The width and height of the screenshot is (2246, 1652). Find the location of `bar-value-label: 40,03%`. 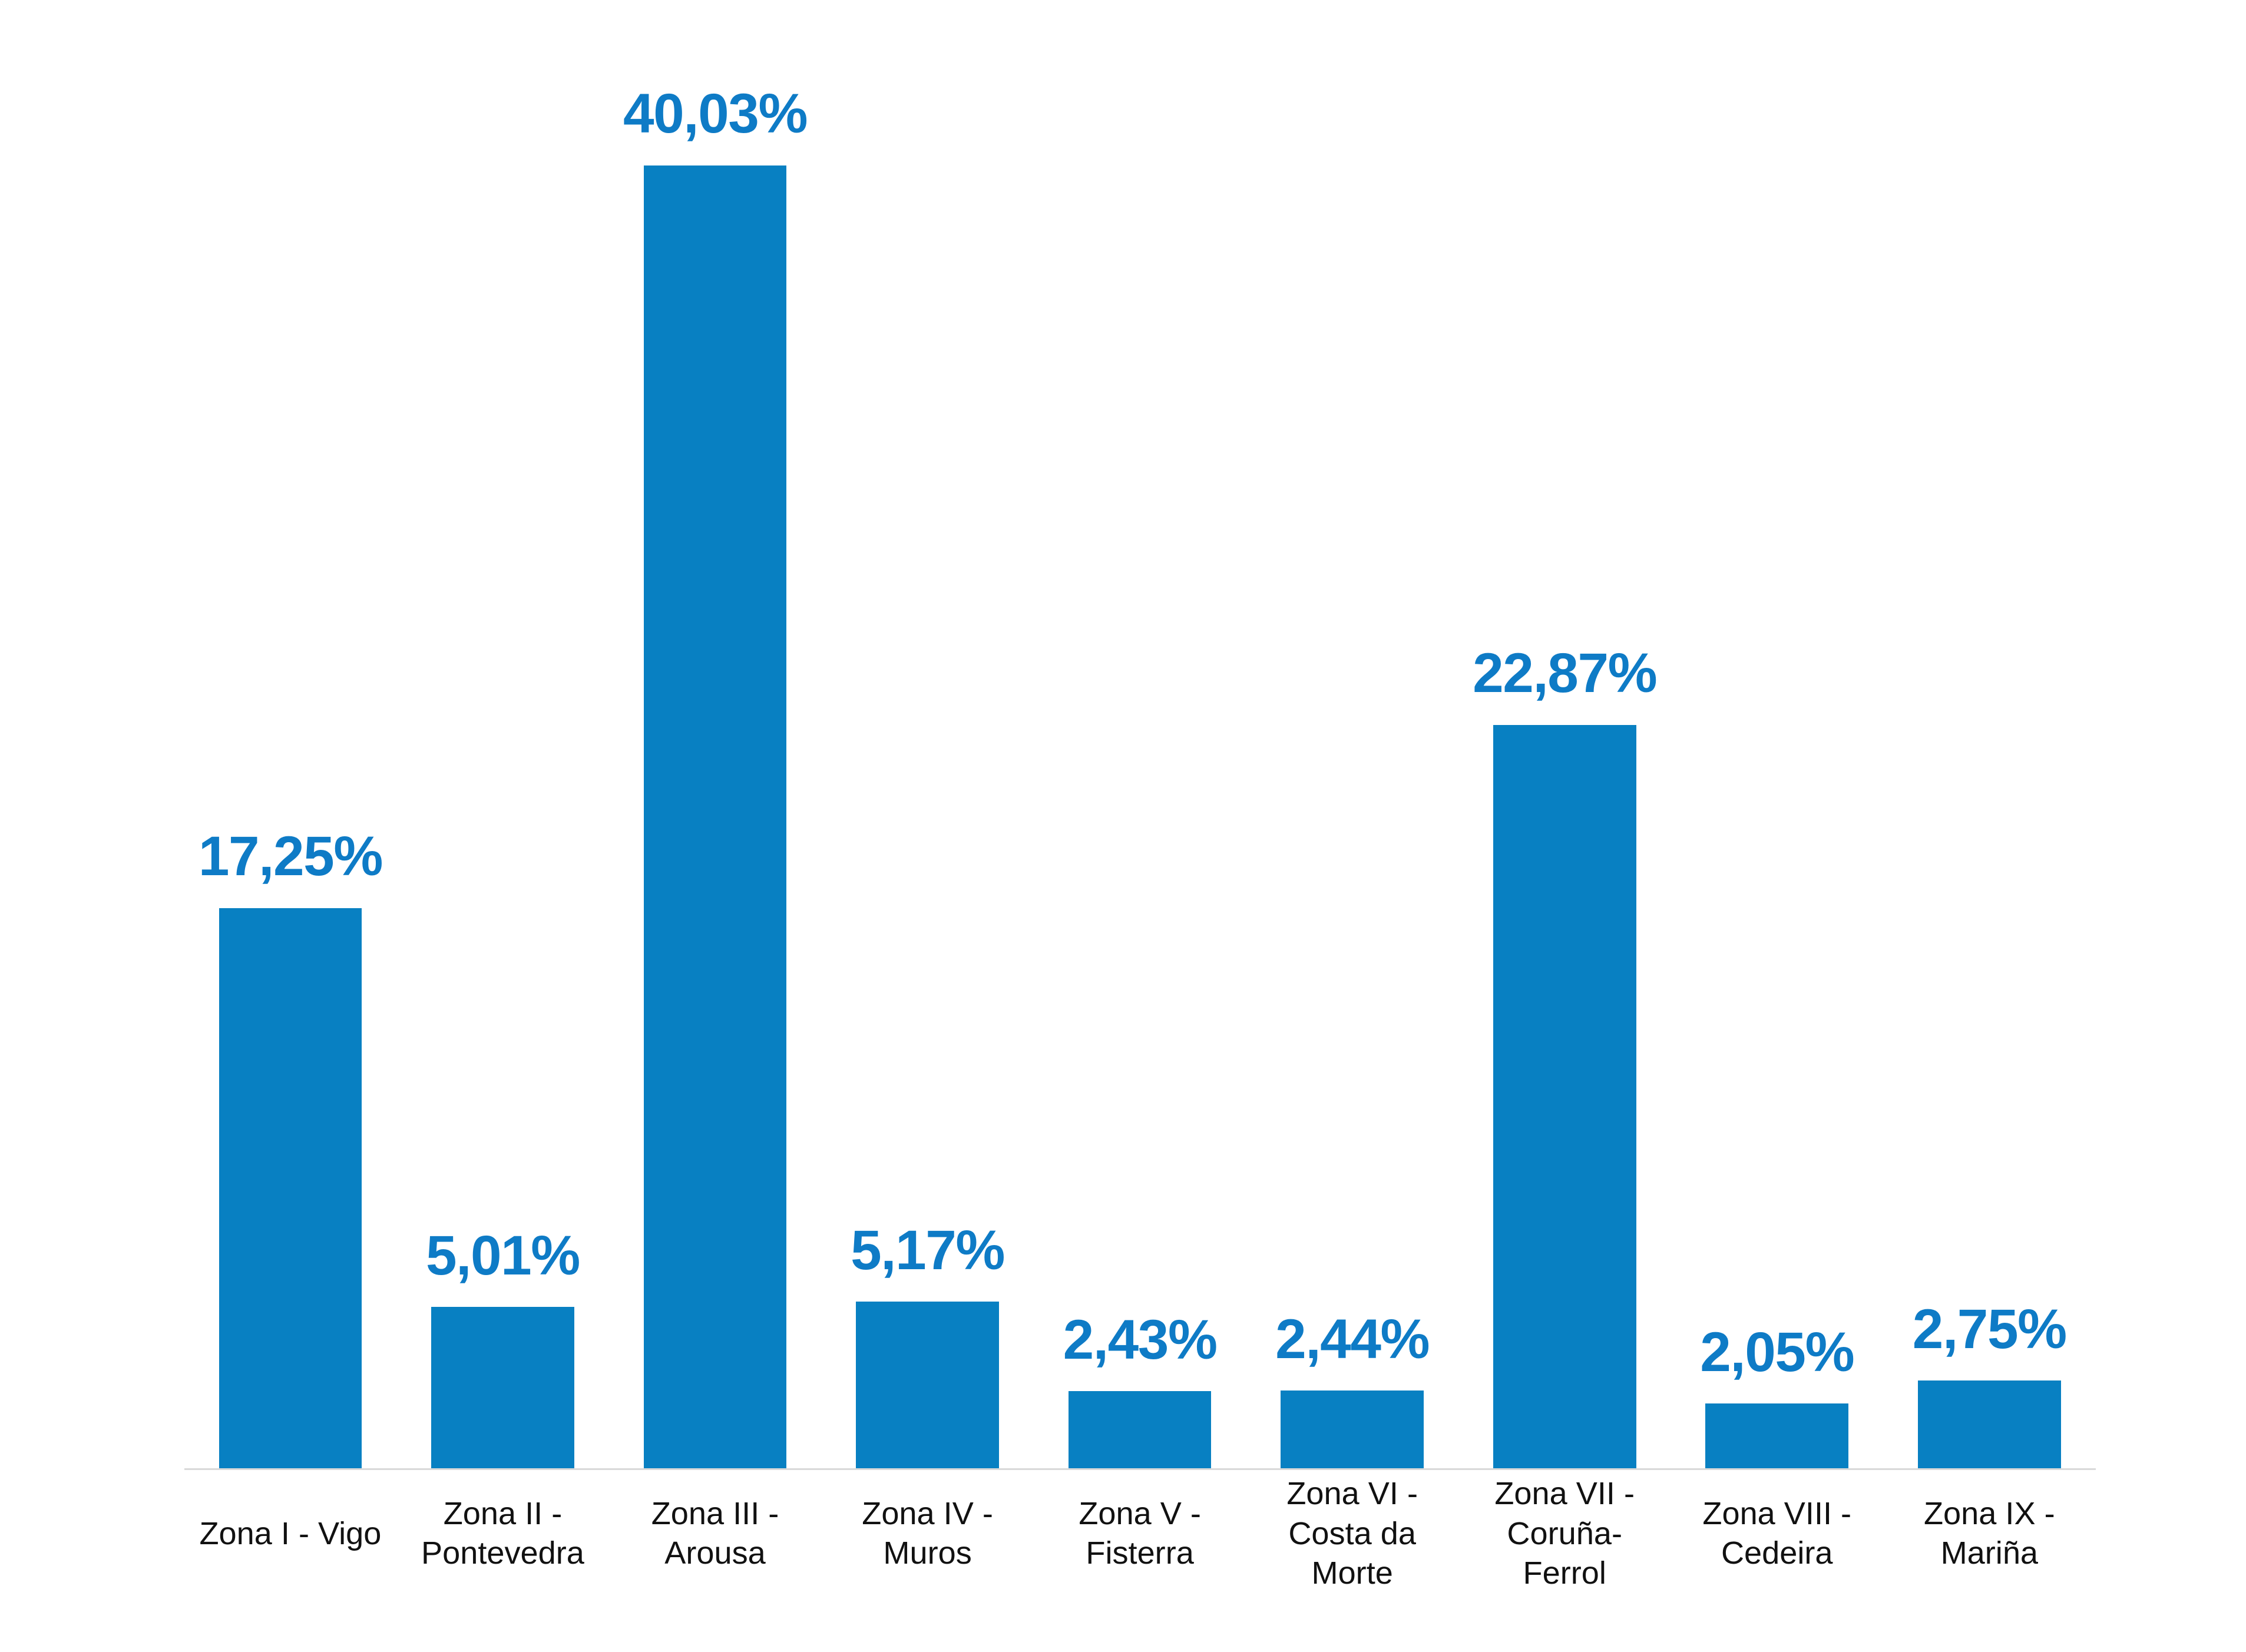

bar-value-label: 40,03% is located at coordinates (715, 114).